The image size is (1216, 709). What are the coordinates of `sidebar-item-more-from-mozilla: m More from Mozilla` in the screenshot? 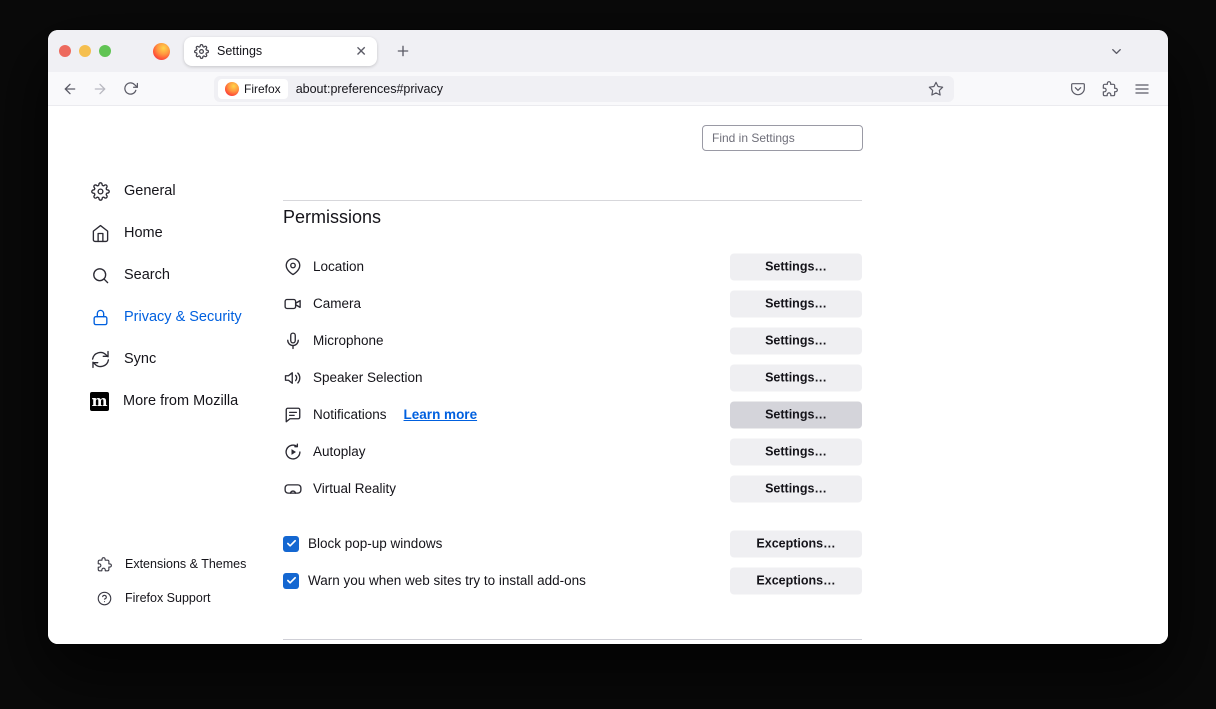 It's located at (166, 401).